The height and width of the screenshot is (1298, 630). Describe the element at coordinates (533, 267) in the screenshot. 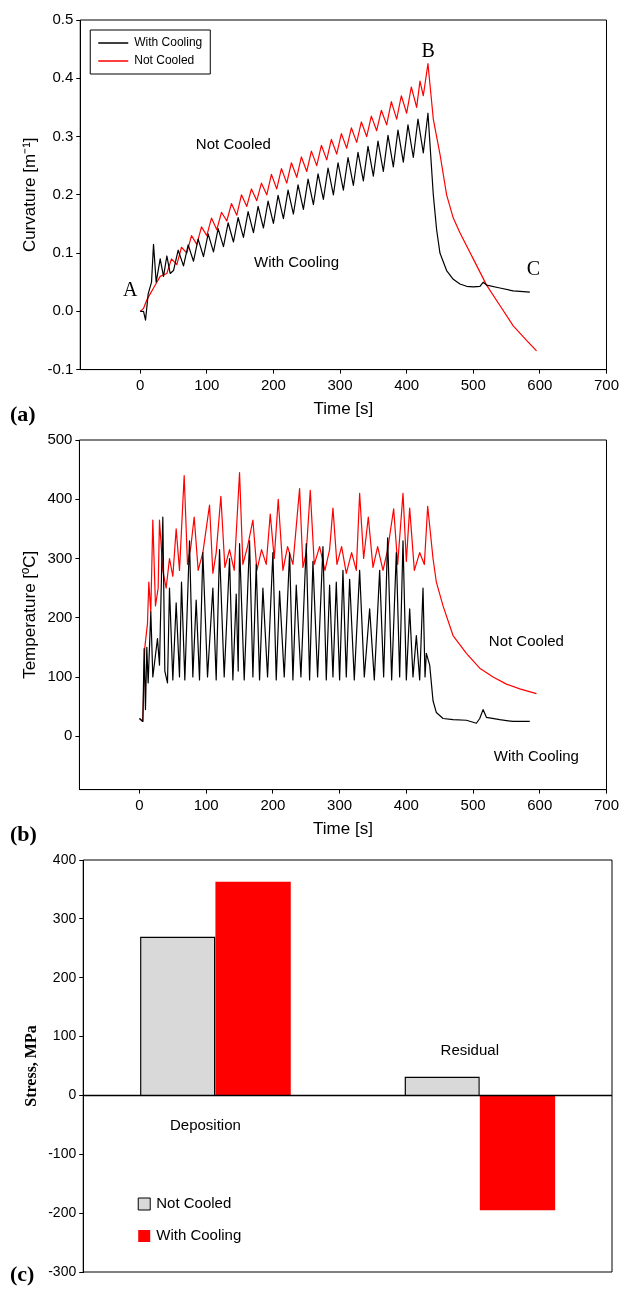

I see `annotation: C` at that location.